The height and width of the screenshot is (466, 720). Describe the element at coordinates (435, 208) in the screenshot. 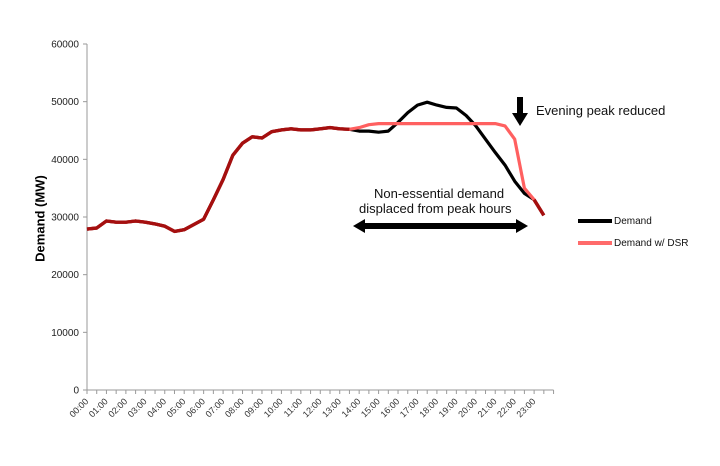

I see `annotation-shift-line2: displaced from peak hours` at that location.